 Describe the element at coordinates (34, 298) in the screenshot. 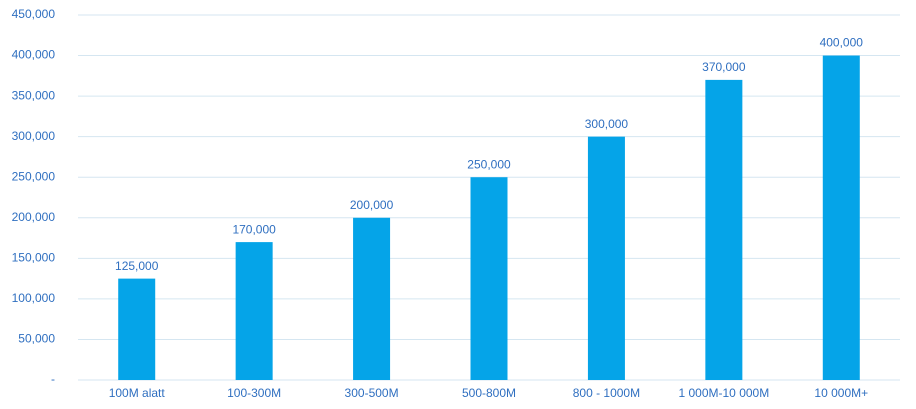

I see `y-tick-label: 100,000` at that location.